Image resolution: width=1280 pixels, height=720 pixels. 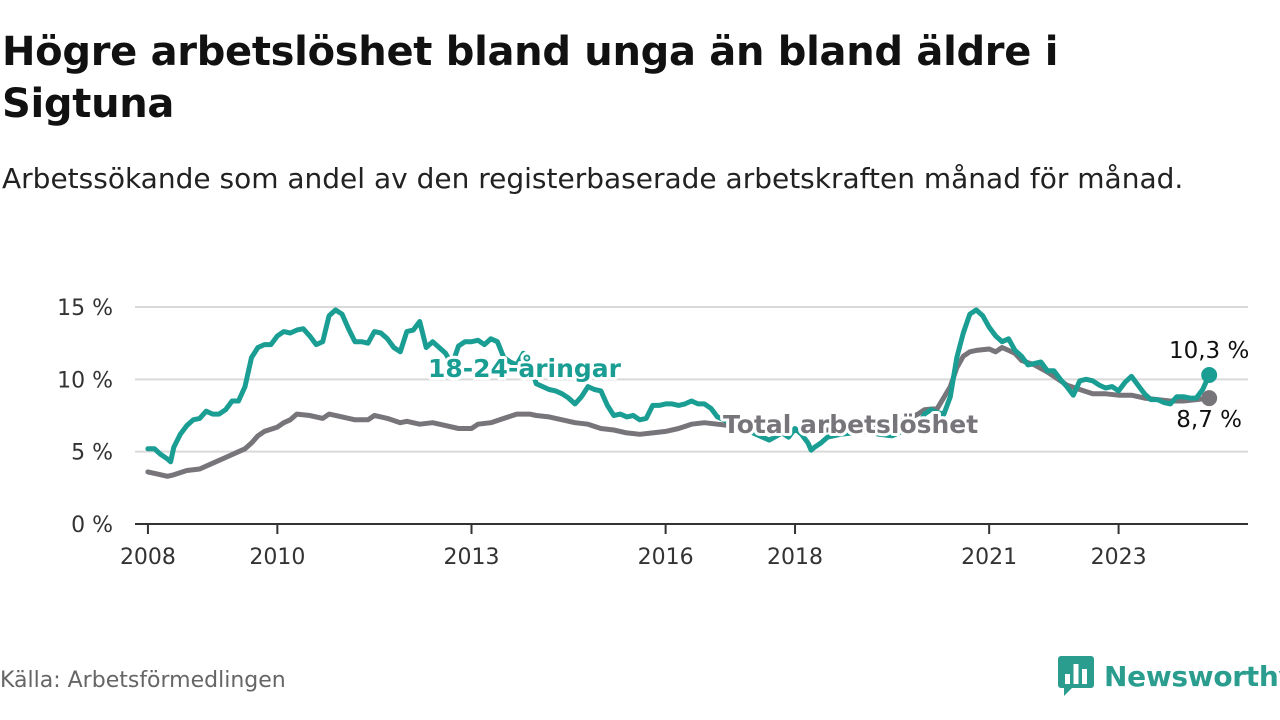 I want to click on source-note: Källa: Arbetsförmedlingen, so click(x=143, y=680).